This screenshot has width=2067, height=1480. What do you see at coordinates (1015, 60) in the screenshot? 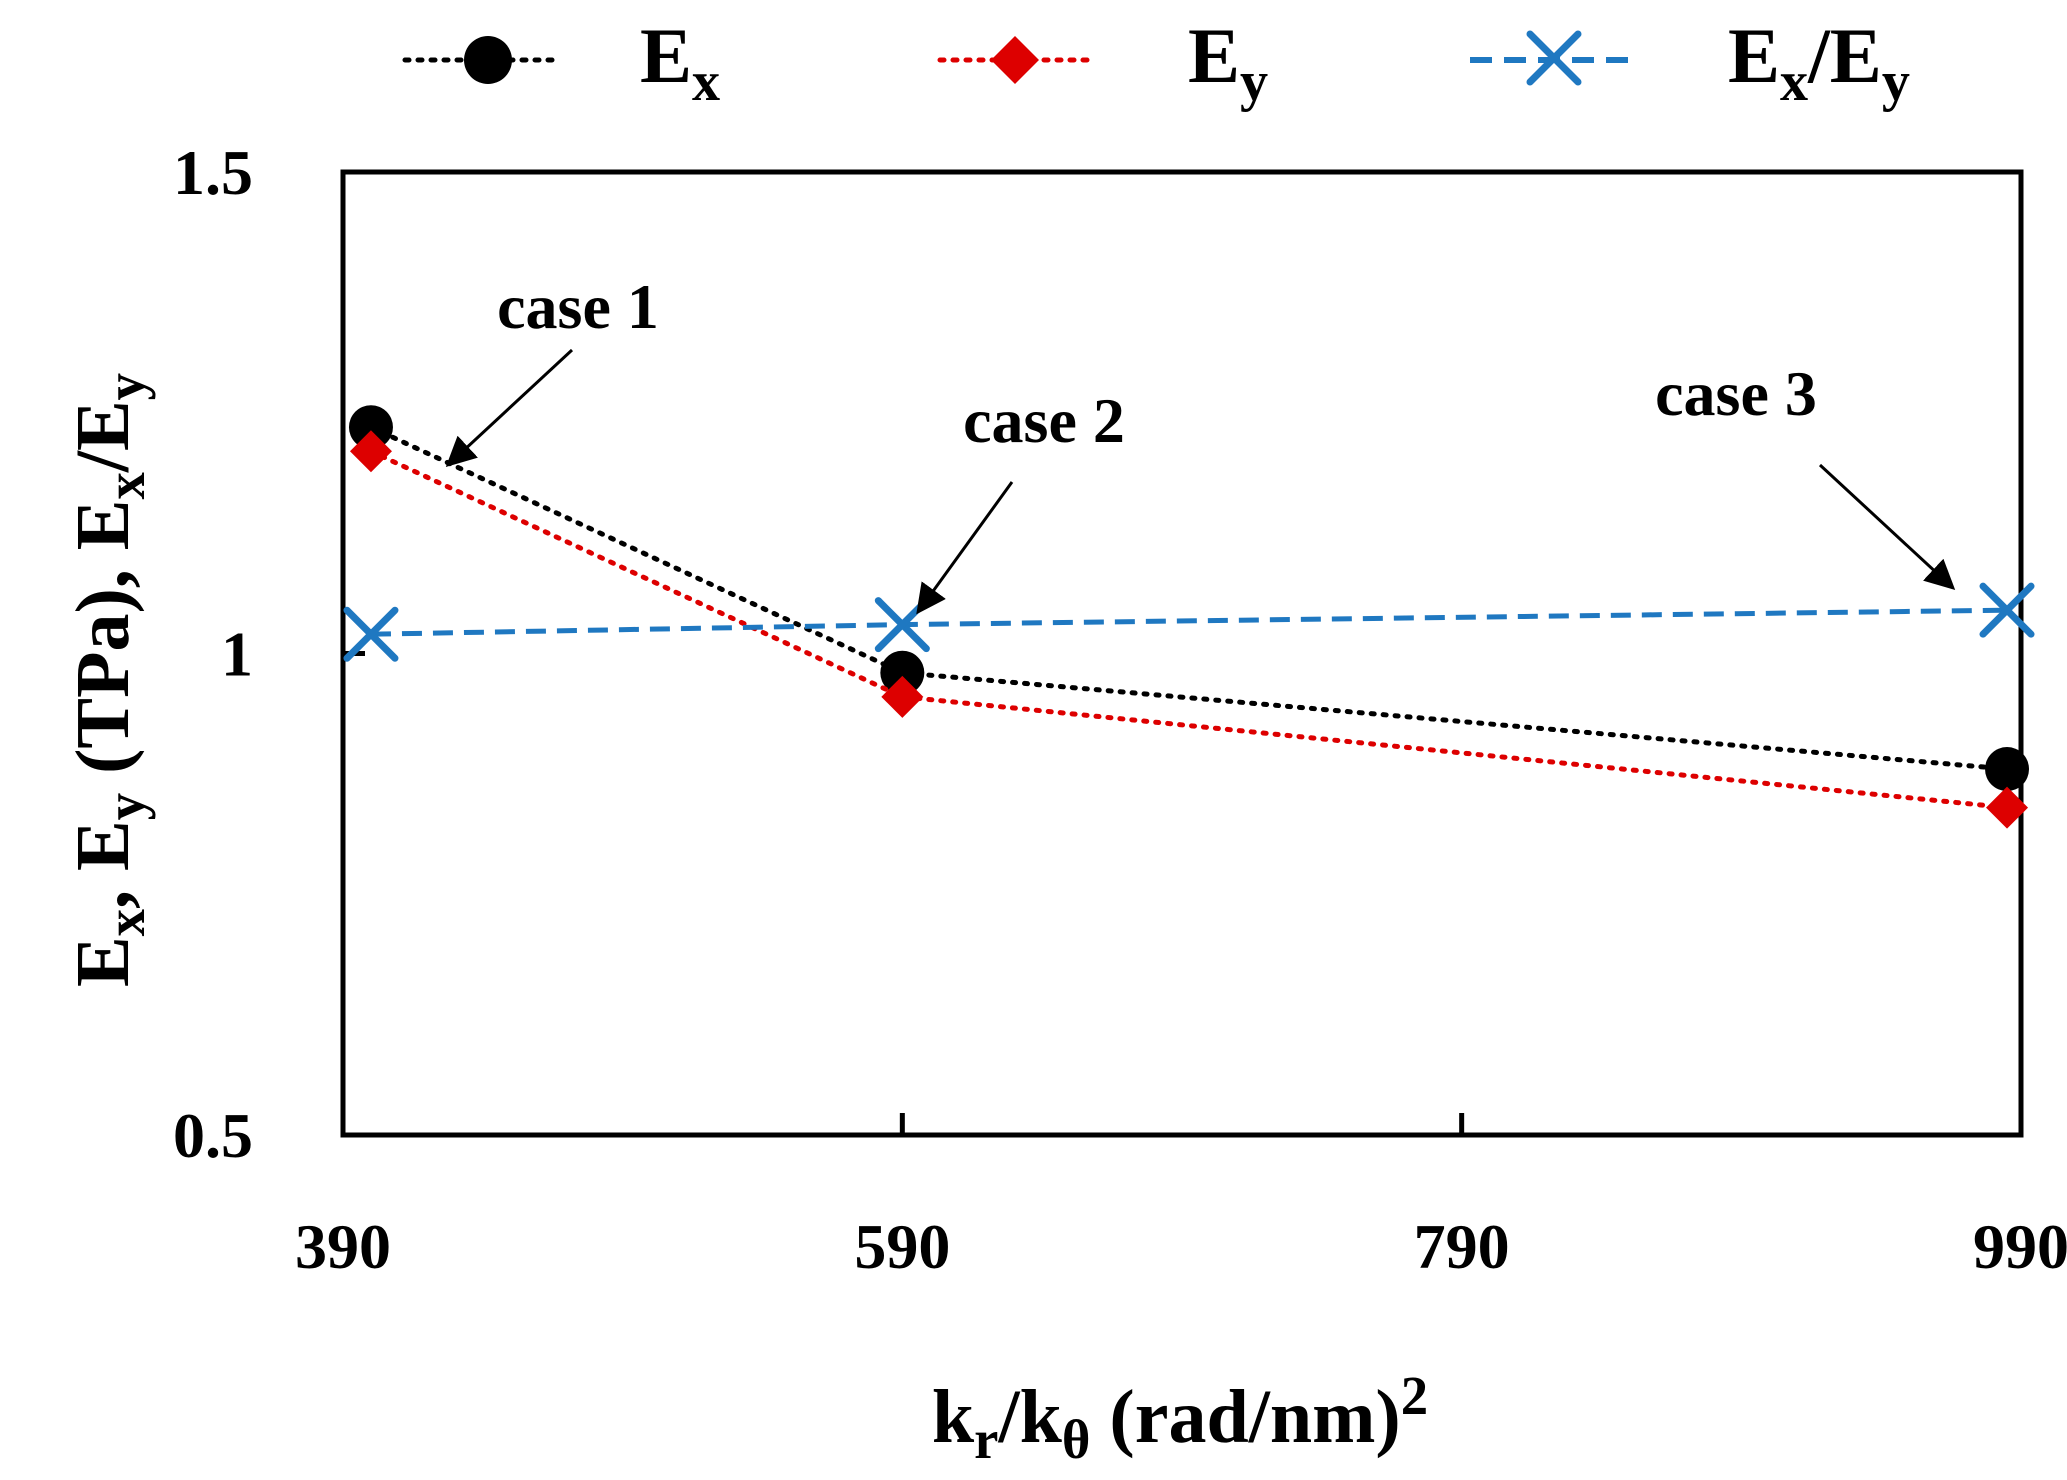
I see `legend-marker-ey` at bounding box center [1015, 60].